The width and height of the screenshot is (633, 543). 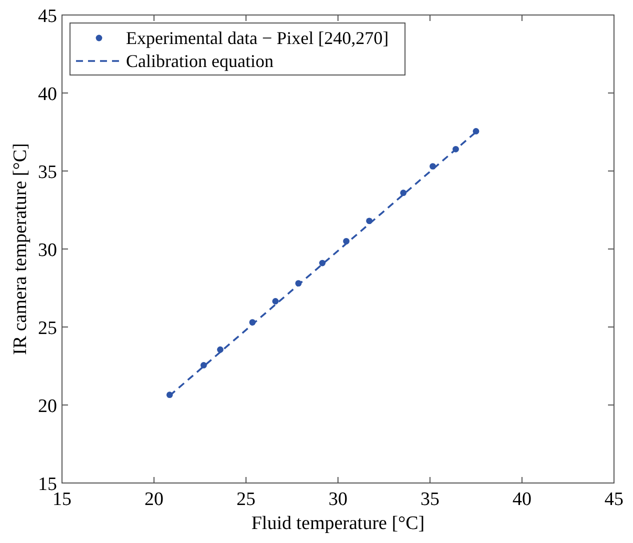 I want to click on y-tick-label: 45, so click(x=47, y=16).